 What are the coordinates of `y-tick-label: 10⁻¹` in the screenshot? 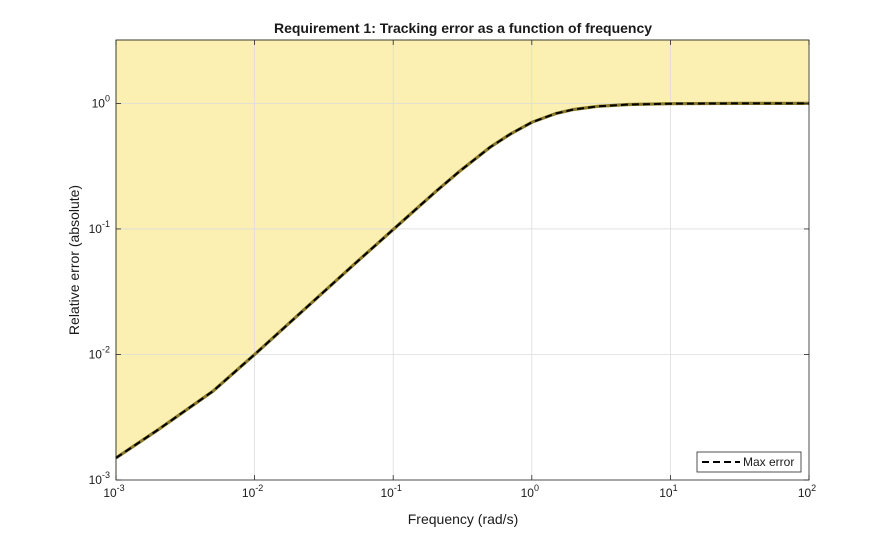 It's located at (99, 227).